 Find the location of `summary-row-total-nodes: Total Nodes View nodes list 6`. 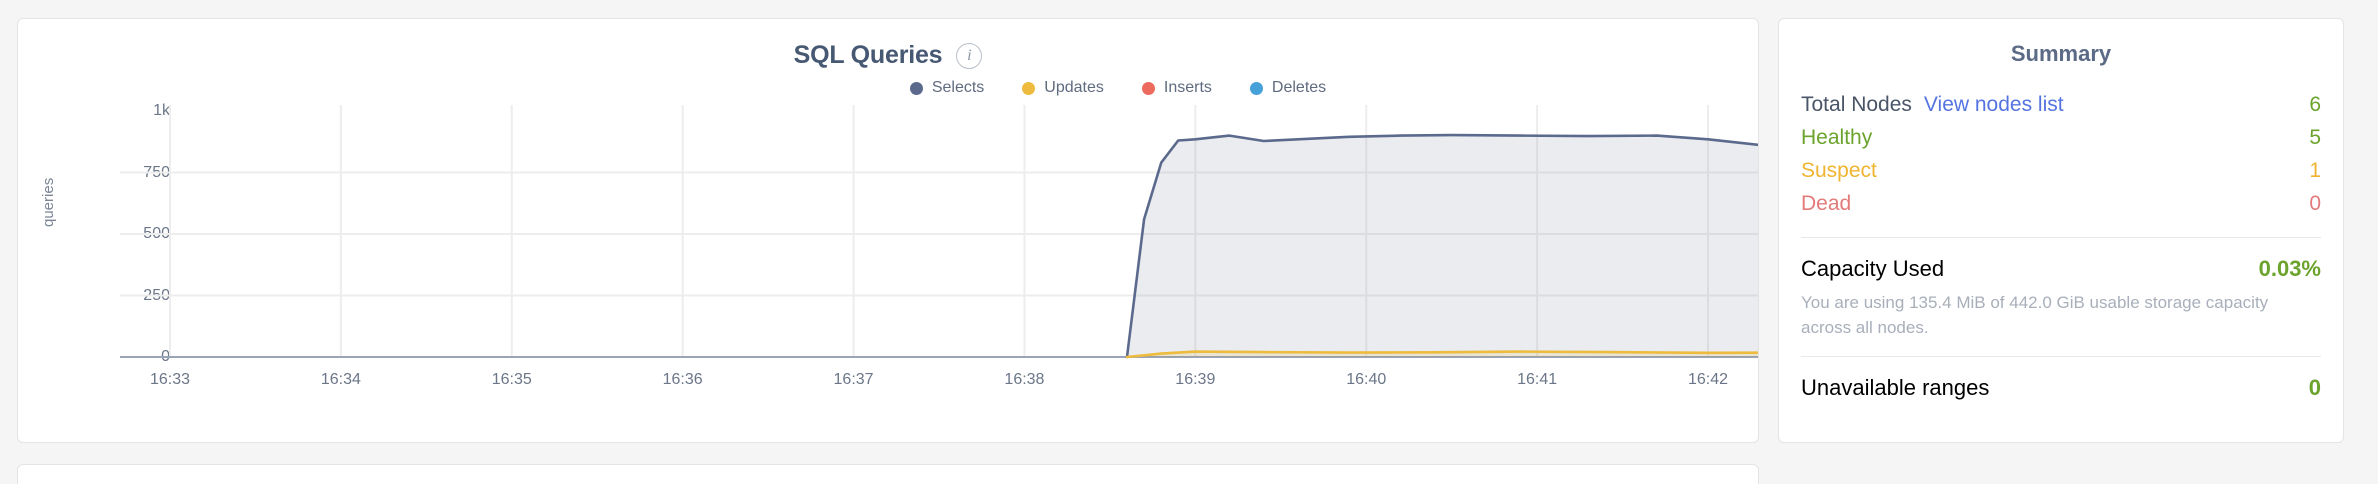

summary-row-total-nodes: Total Nodes View nodes list 6 is located at coordinates (2061, 105).